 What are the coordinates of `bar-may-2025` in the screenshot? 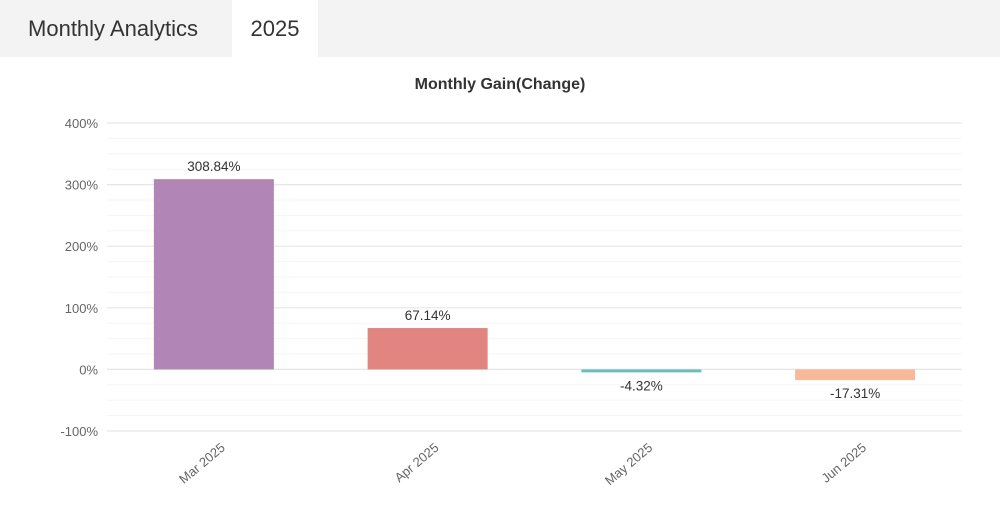 It's located at (641, 371).